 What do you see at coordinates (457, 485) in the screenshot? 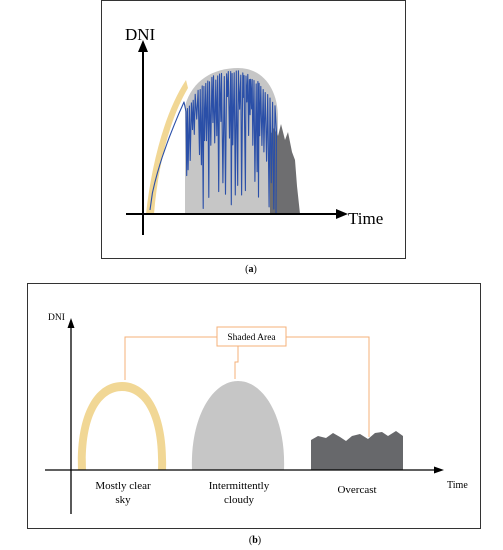
I see `panel-b-x-label: Time` at bounding box center [457, 485].